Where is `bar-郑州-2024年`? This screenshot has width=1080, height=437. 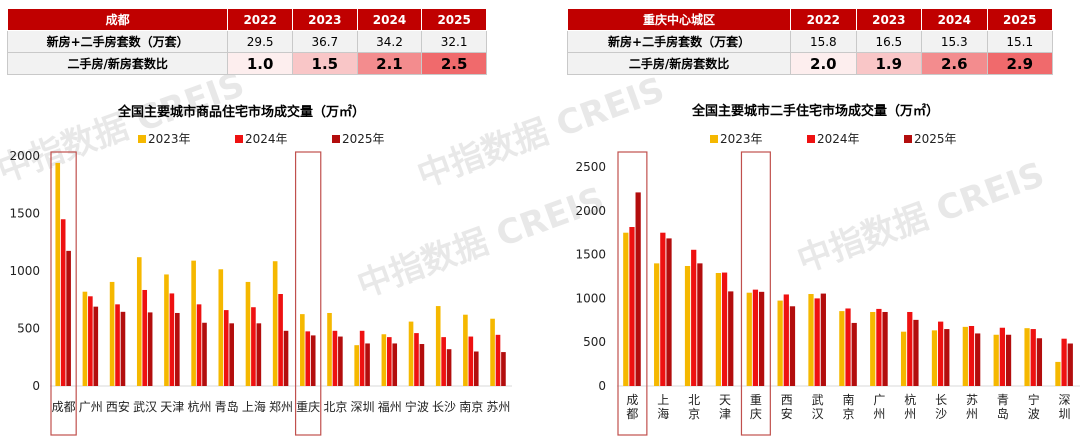 bar-郑州-2024年 is located at coordinates (280, 340).